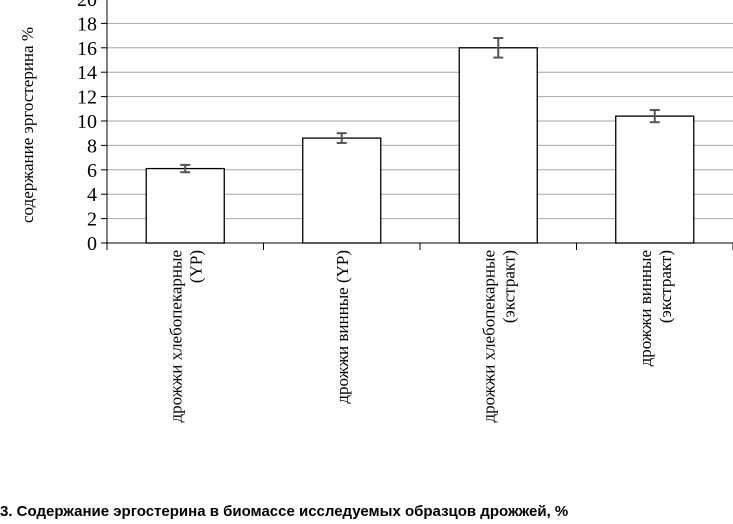 This screenshot has height=524, width=733. What do you see at coordinates (27, 125) in the screenshot?
I see `y-axis-label: содержание эргостерина %` at bounding box center [27, 125].